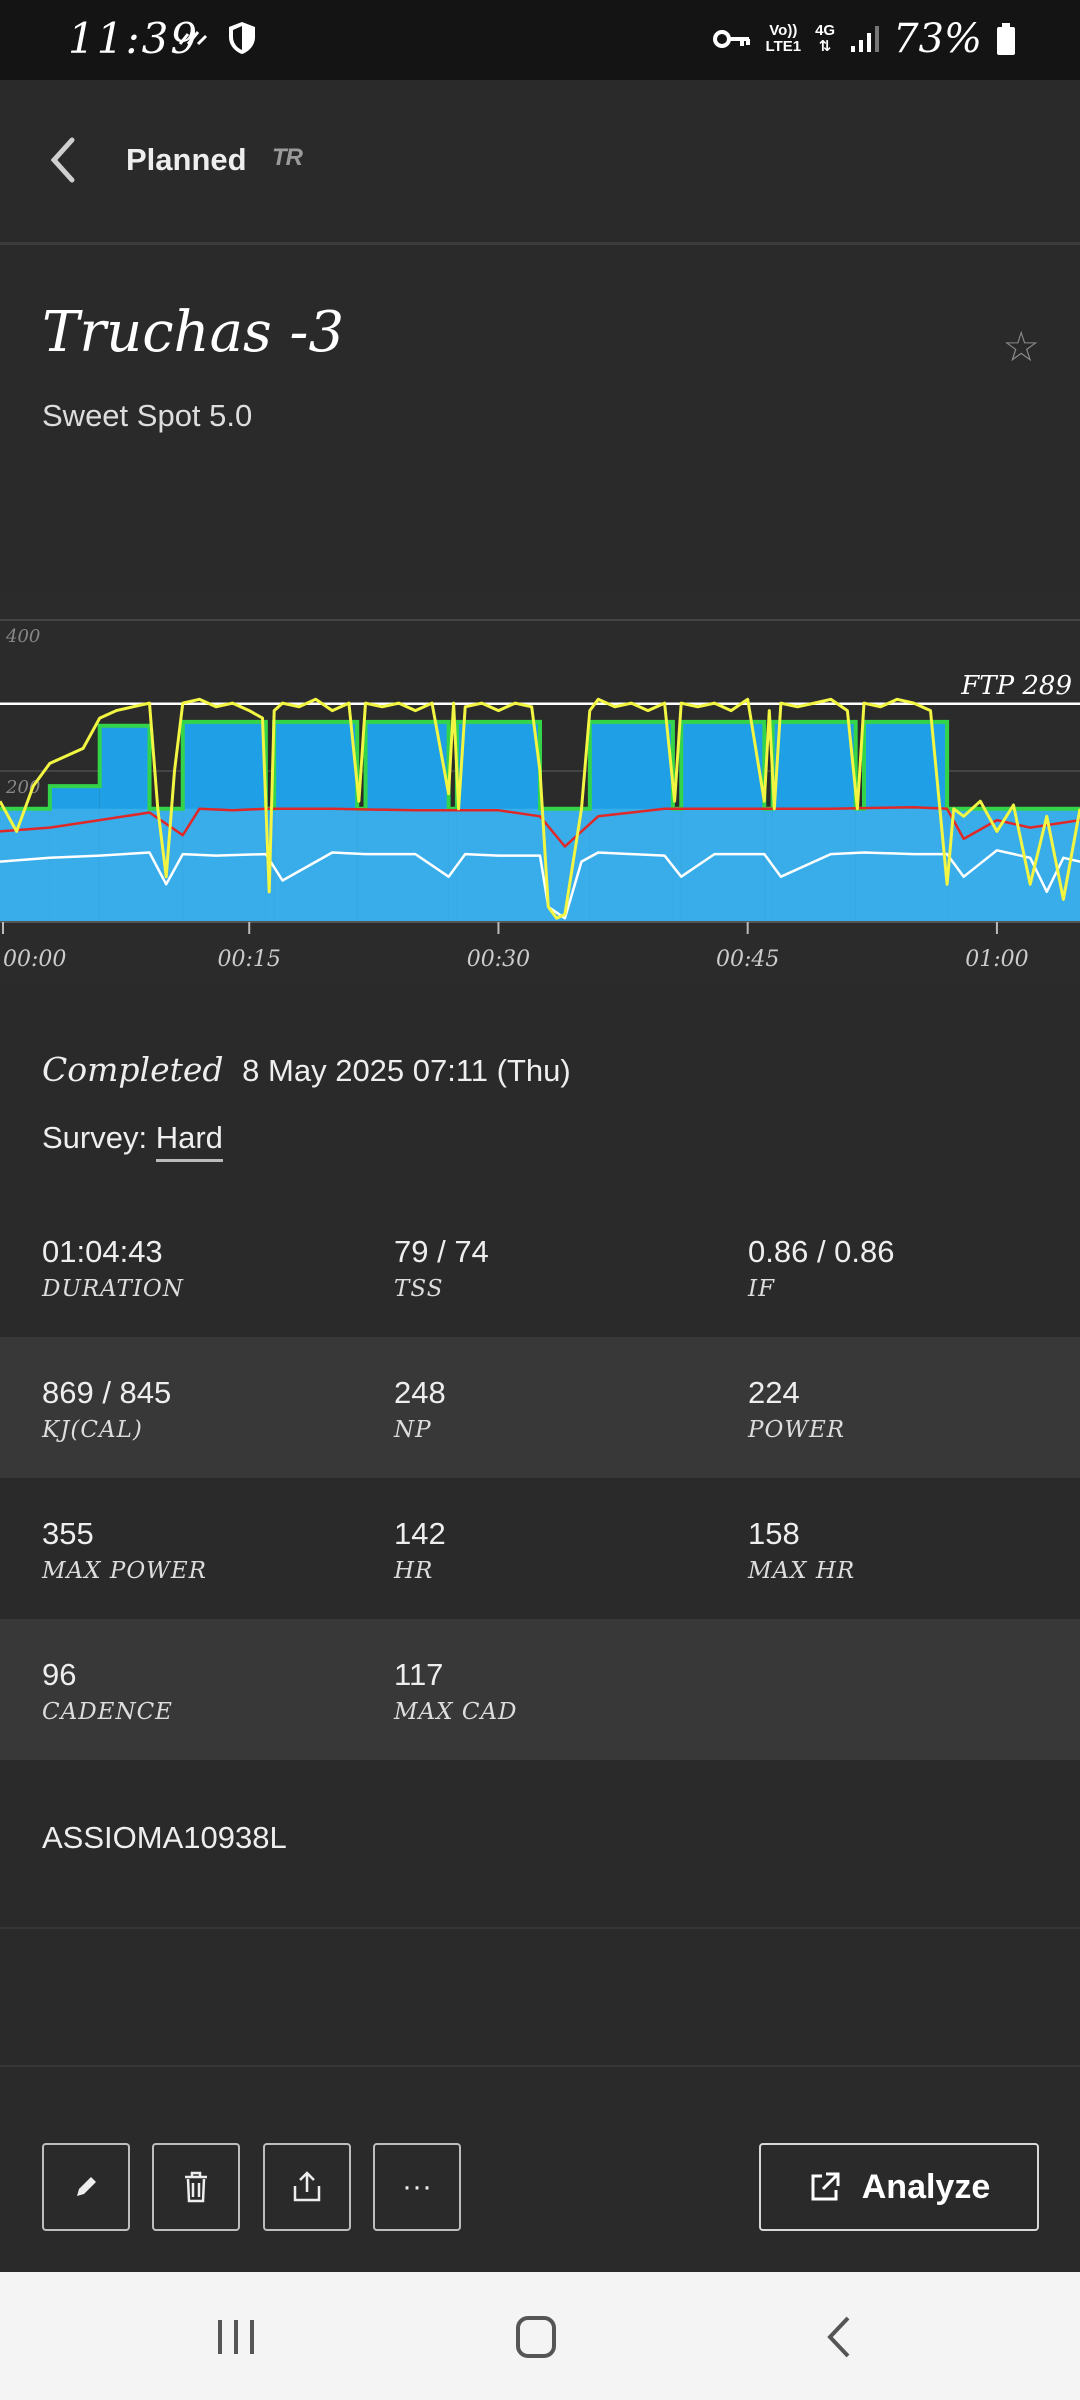  I want to click on system-nav-bar, so click(540, 2336).